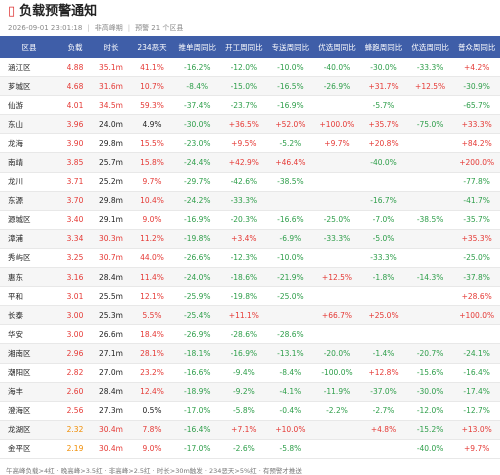  Describe the element at coordinates (244, 353) in the screenshot. I see `cell: -16.9%` at that location.